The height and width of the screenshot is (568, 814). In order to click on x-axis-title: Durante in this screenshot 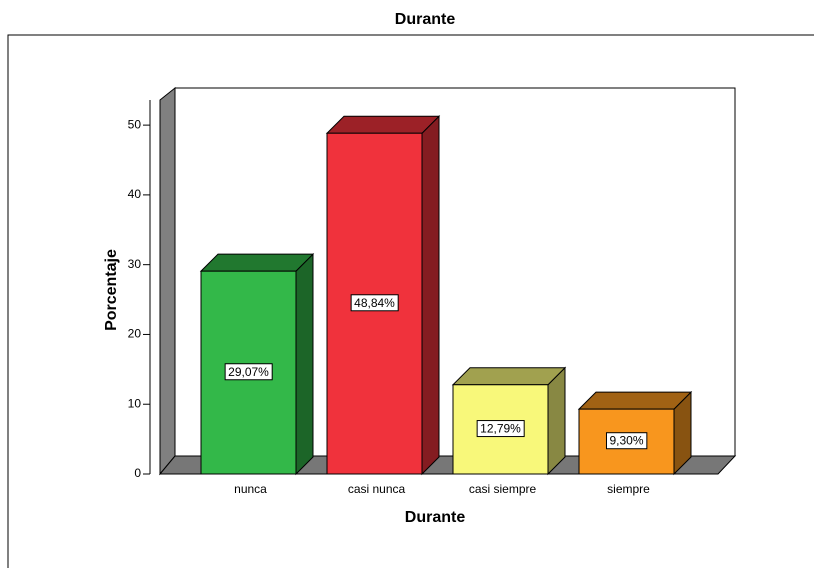, I will do `click(435, 517)`.